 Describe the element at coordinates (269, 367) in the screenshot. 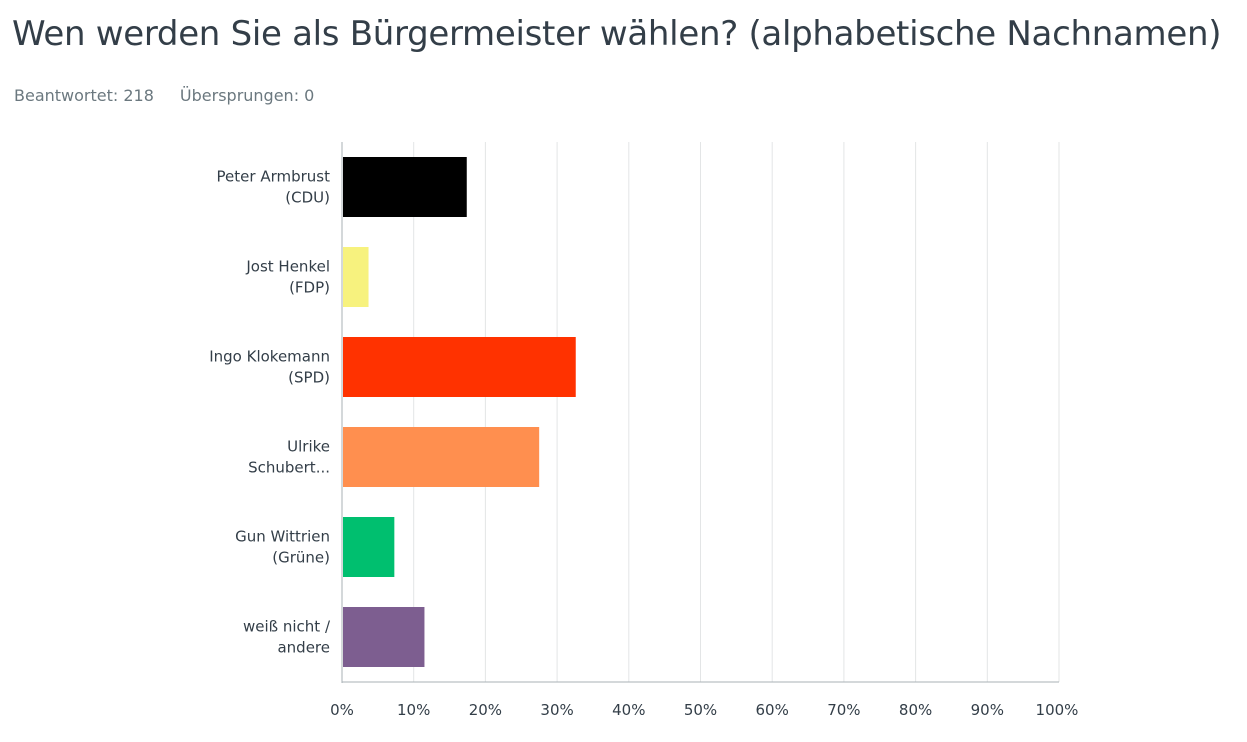

I see `category-label: Ingo Klokemann (SPD)` at that location.